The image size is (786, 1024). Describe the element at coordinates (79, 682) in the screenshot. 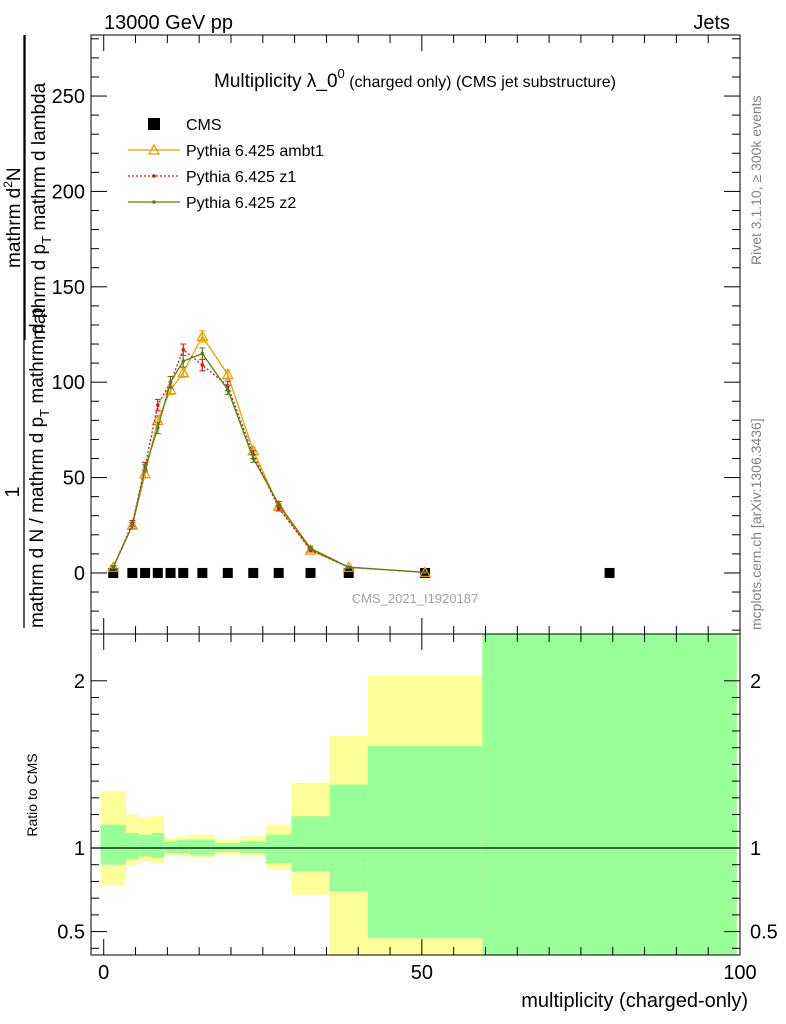

I see `ratio-y-tick-label-left: 2` at that location.